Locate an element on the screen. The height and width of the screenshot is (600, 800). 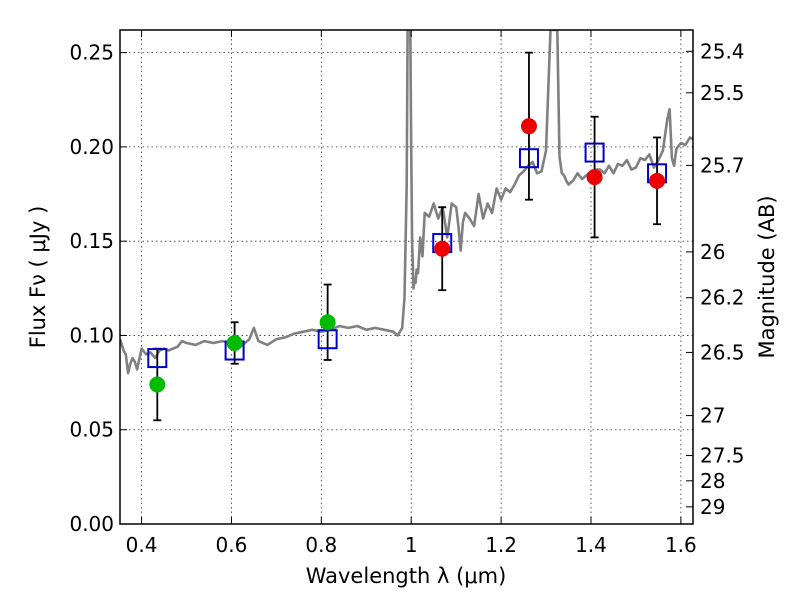
x-tick-label: 1.2 is located at coordinates (501, 545).